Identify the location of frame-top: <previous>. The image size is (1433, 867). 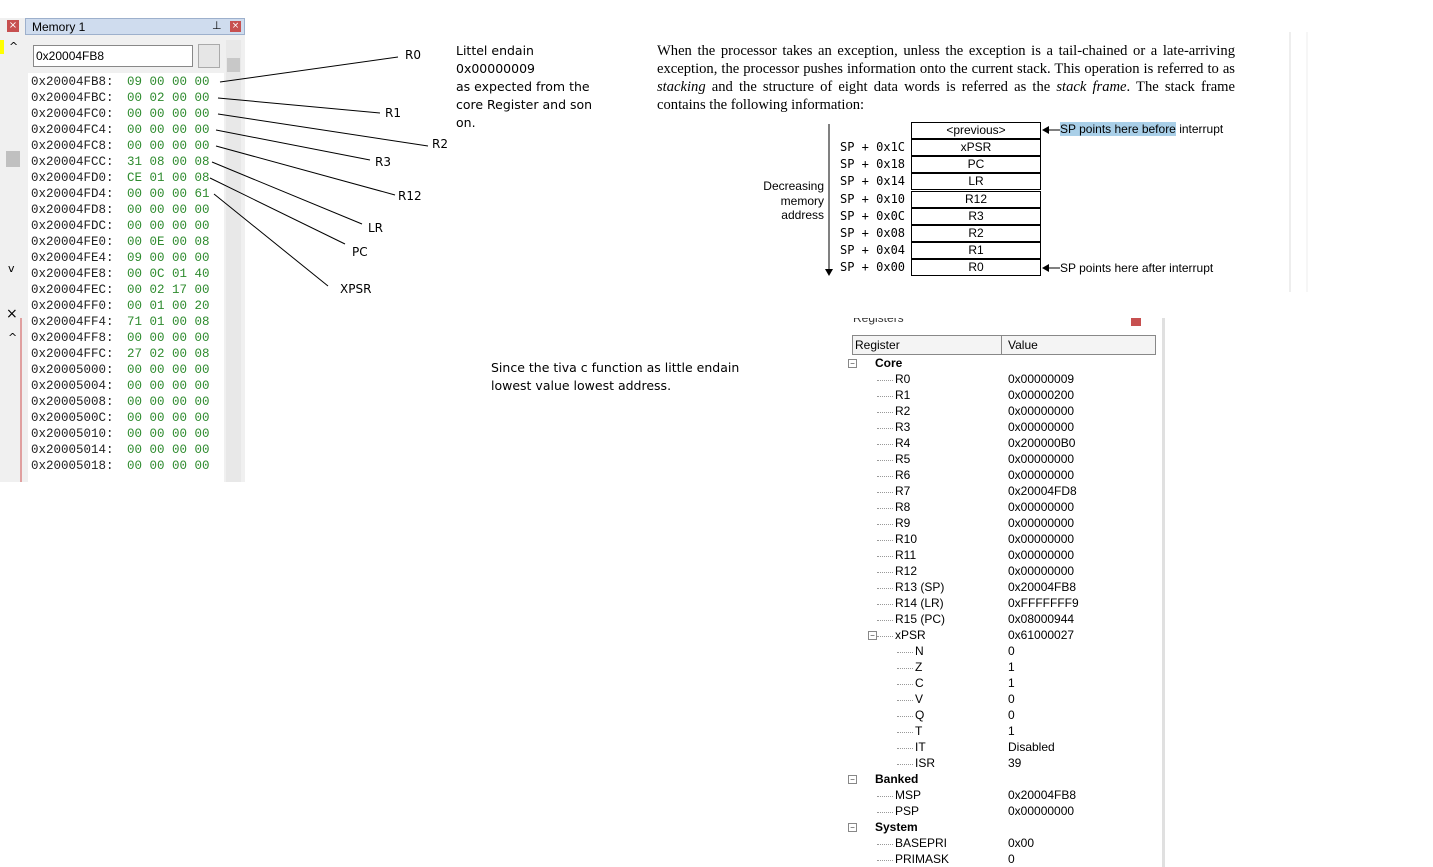
(976, 130).